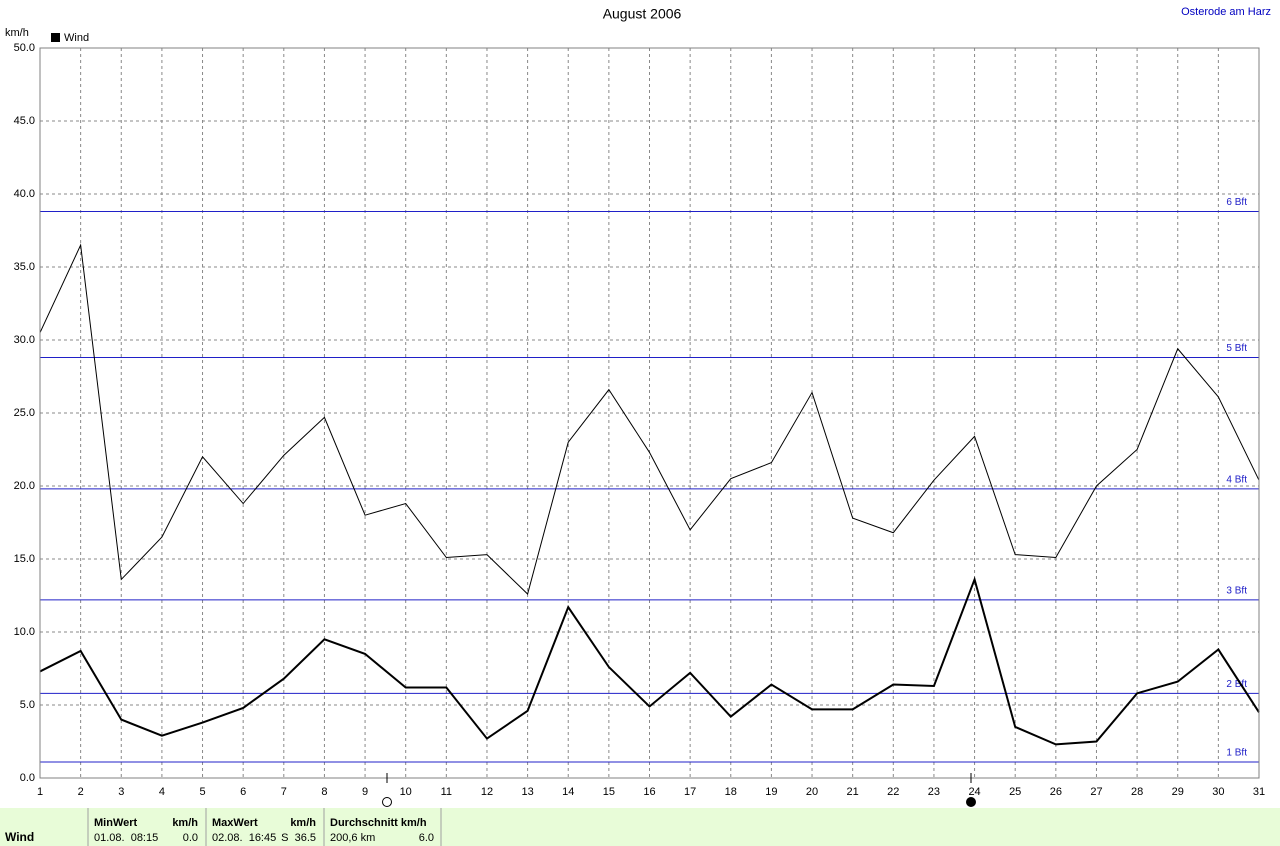  Describe the element at coordinates (24, 194) in the screenshot. I see `y-tick-label: 40.0` at that location.